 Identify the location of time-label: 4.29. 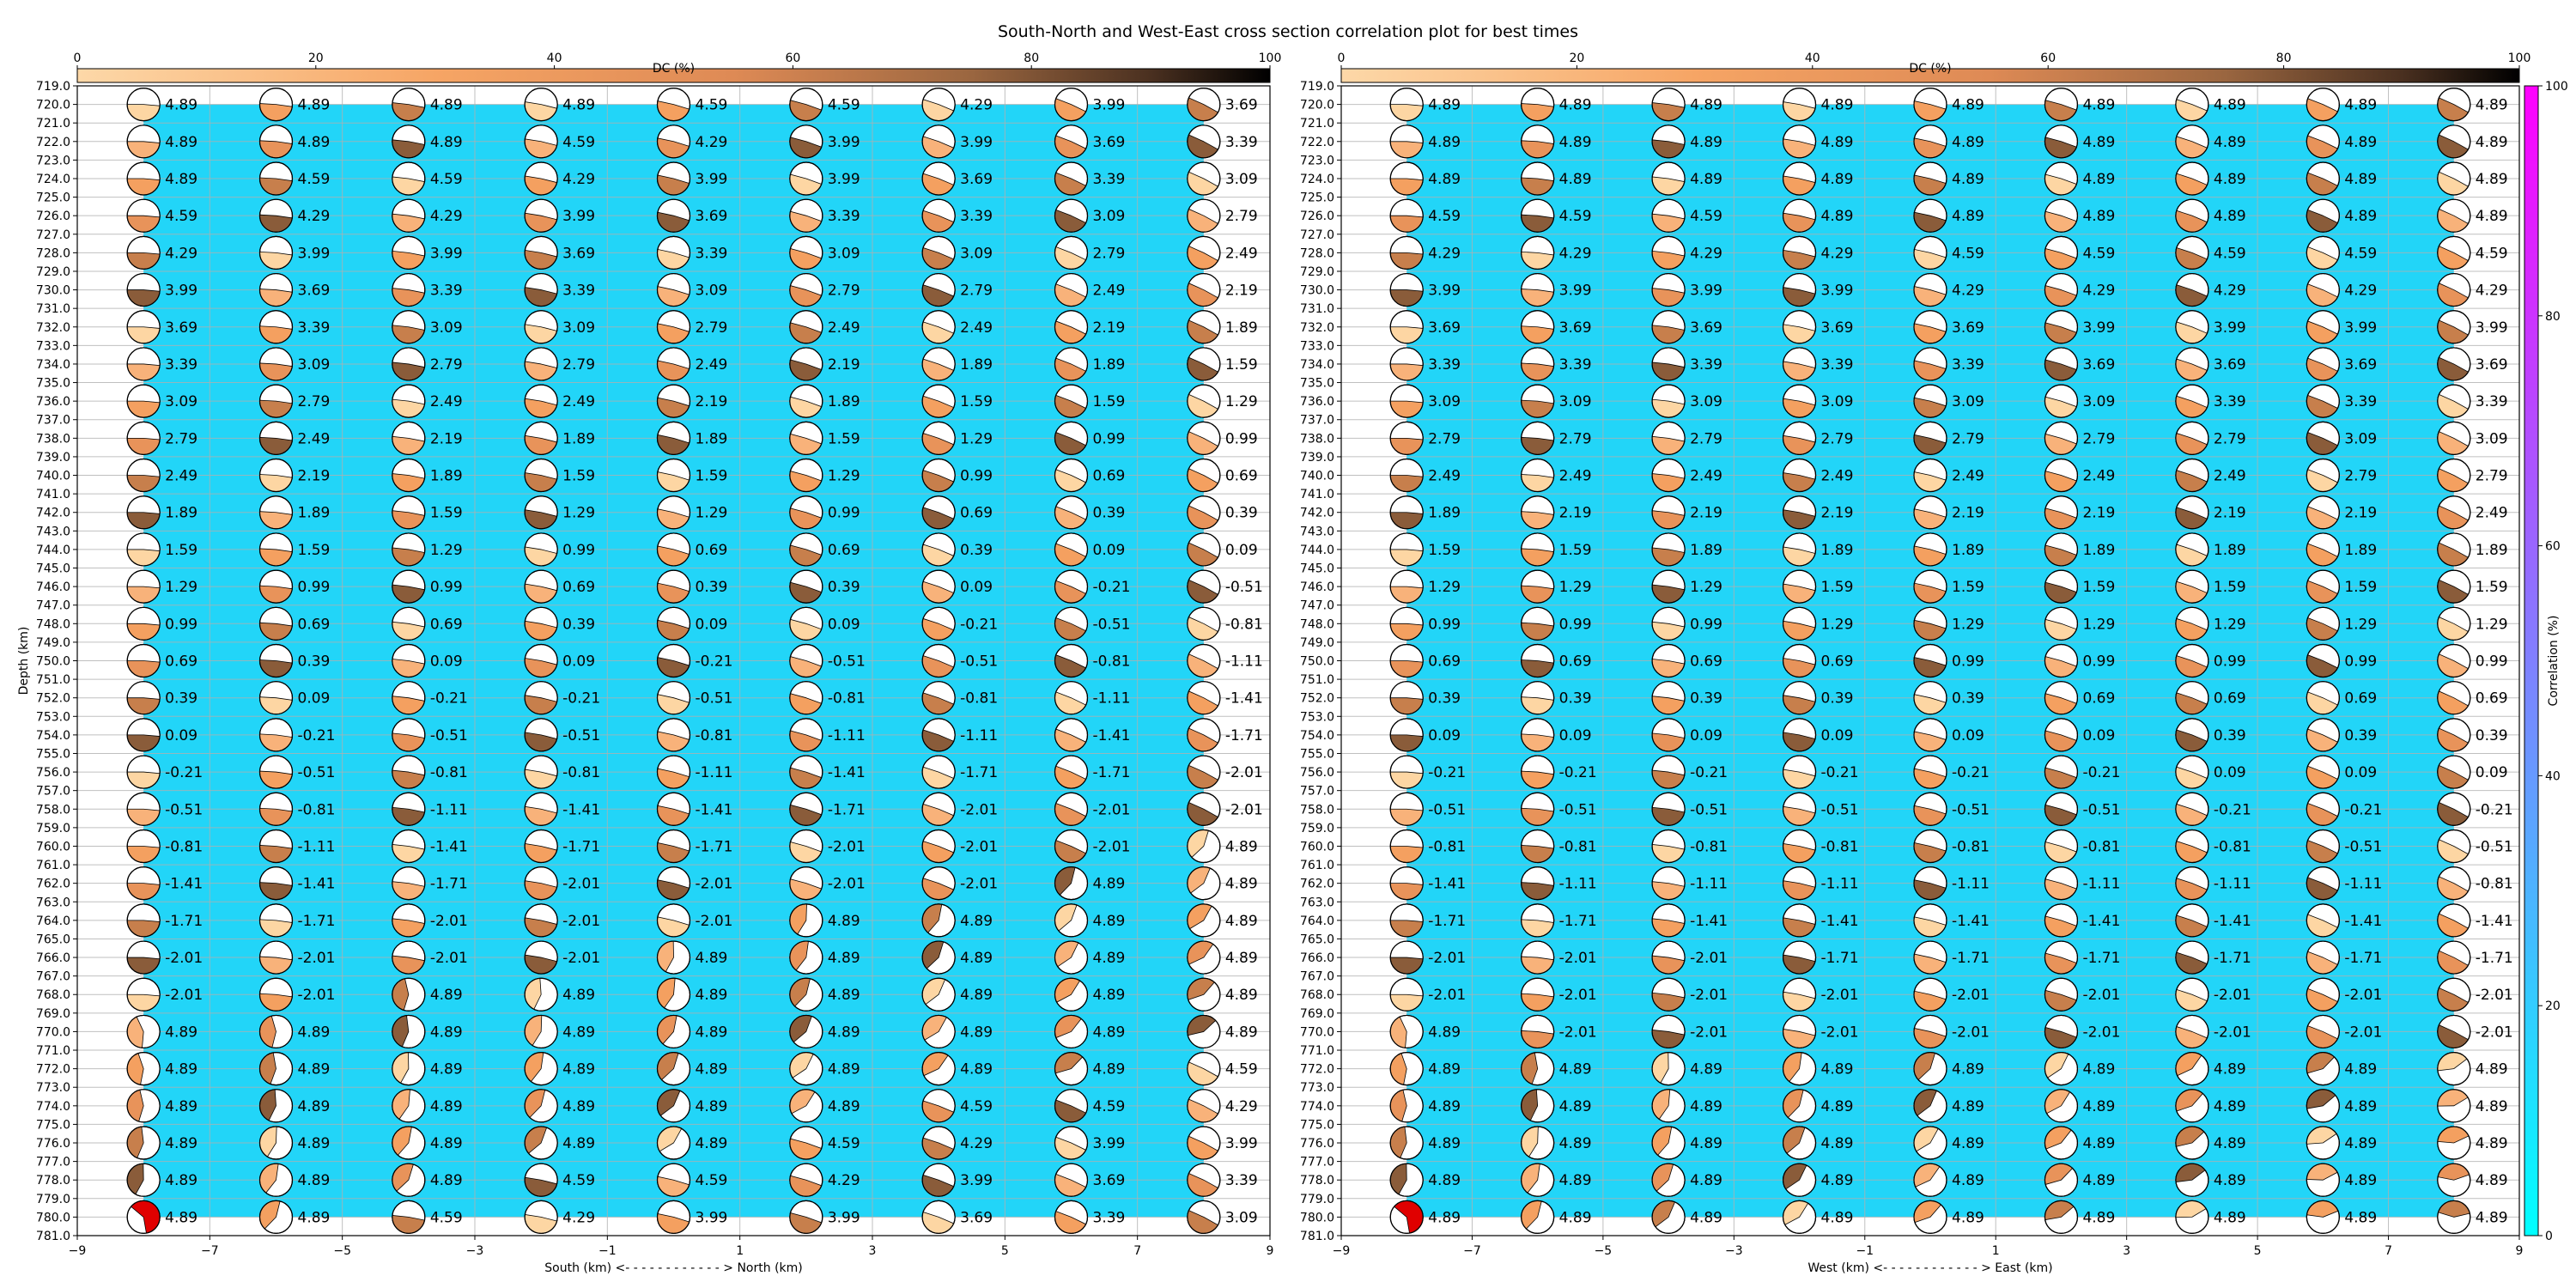
(976, 106).